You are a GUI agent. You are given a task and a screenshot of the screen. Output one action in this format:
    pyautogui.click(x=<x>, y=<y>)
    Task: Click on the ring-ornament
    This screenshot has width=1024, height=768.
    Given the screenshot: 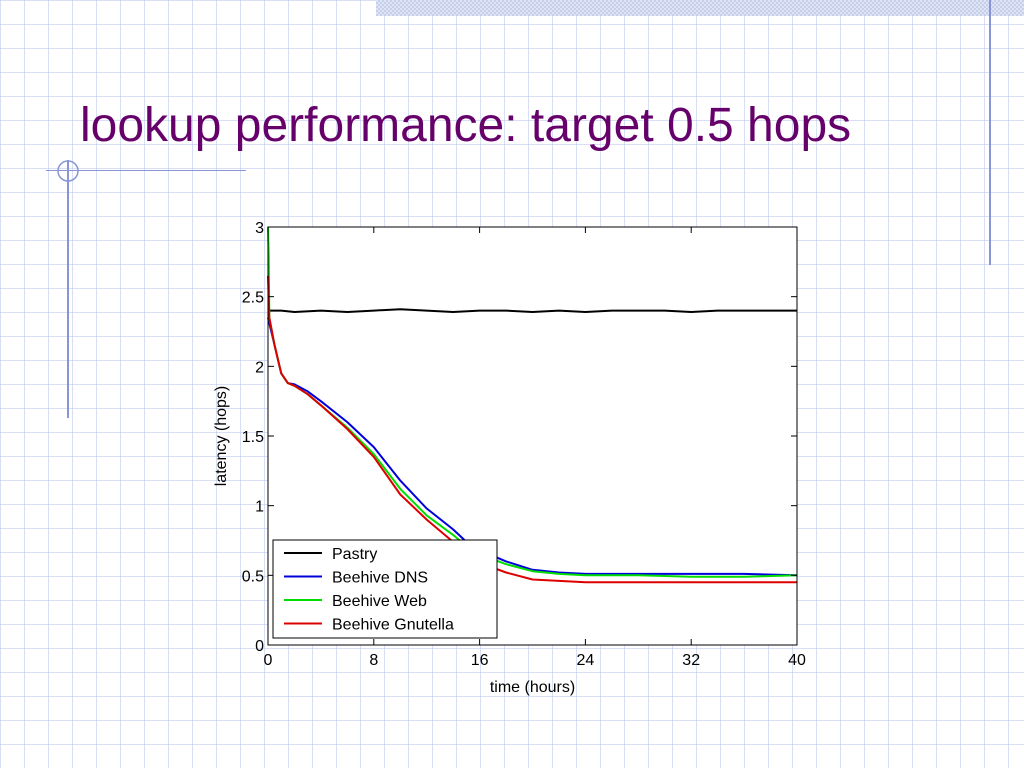 What is the action you would take?
    pyautogui.click(x=68, y=171)
    